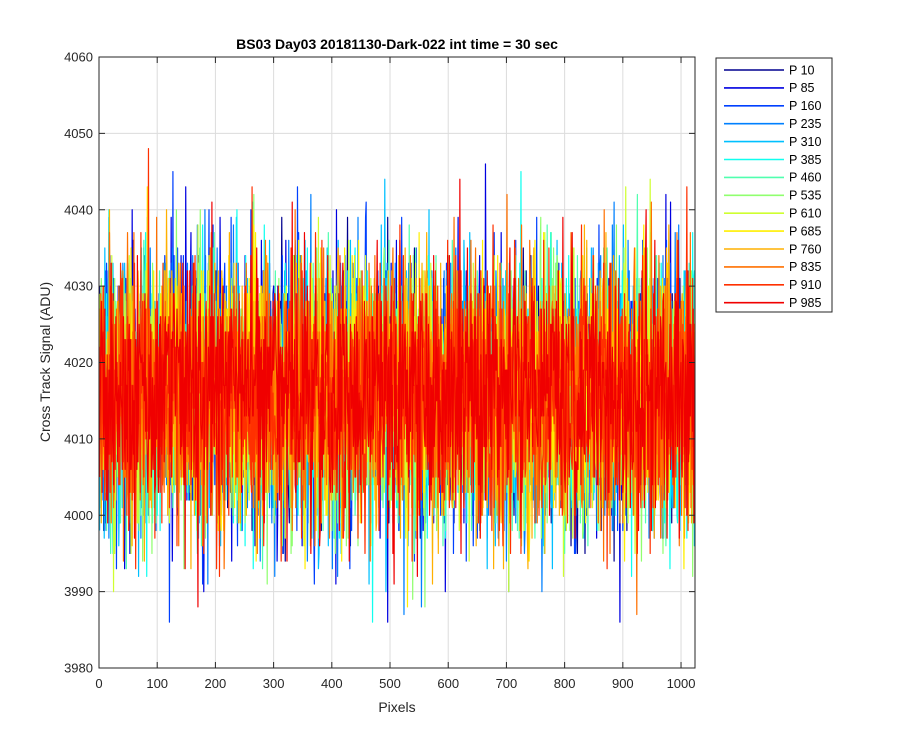  What do you see at coordinates (802, 88) in the screenshot?
I see `legend-label: P 85` at bounding box center [802, 88].